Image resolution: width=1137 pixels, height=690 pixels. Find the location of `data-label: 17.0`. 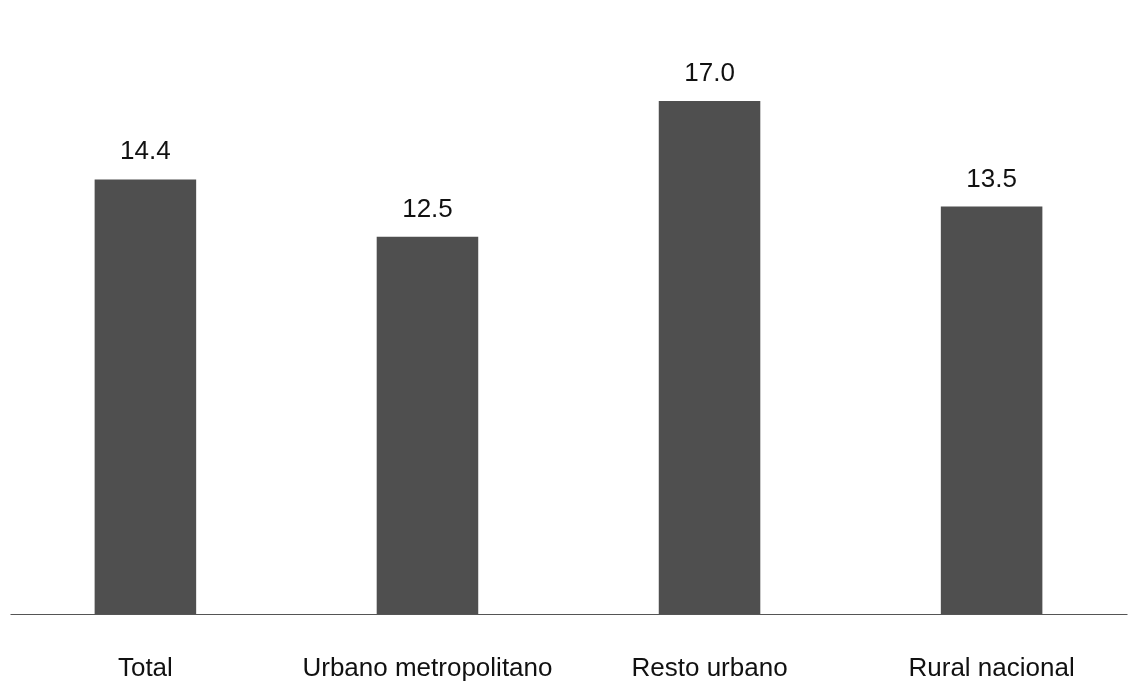

data-label: 17.0 is located at coordinates (709, 72).